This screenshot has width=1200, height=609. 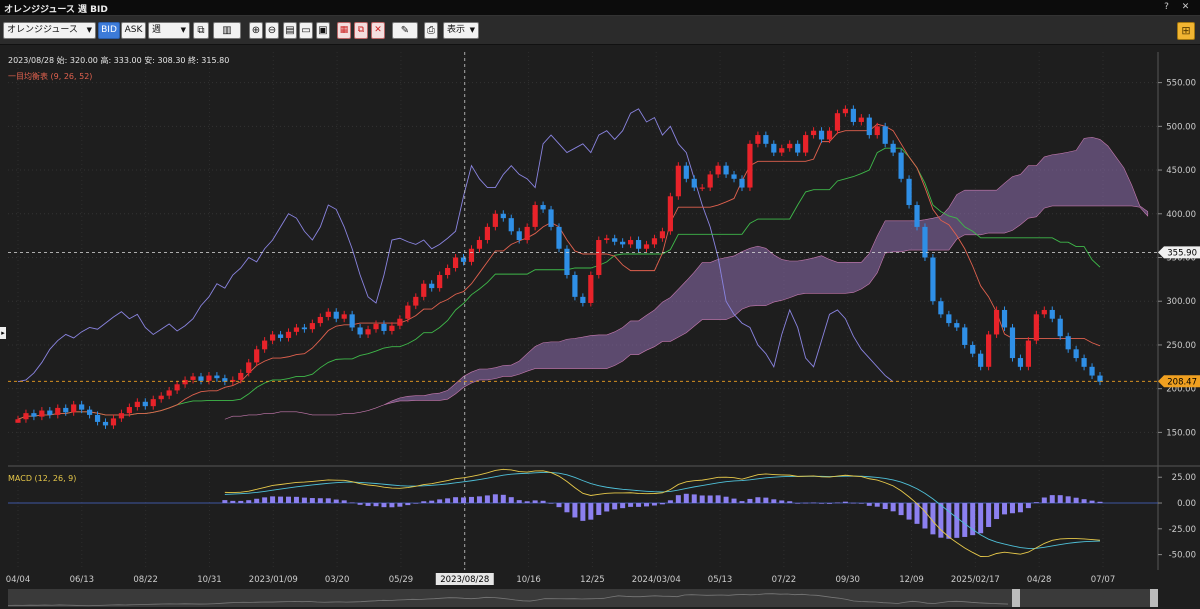 I want to click on crosshair-price-label: 355.90, so click(x=1182, y=253).